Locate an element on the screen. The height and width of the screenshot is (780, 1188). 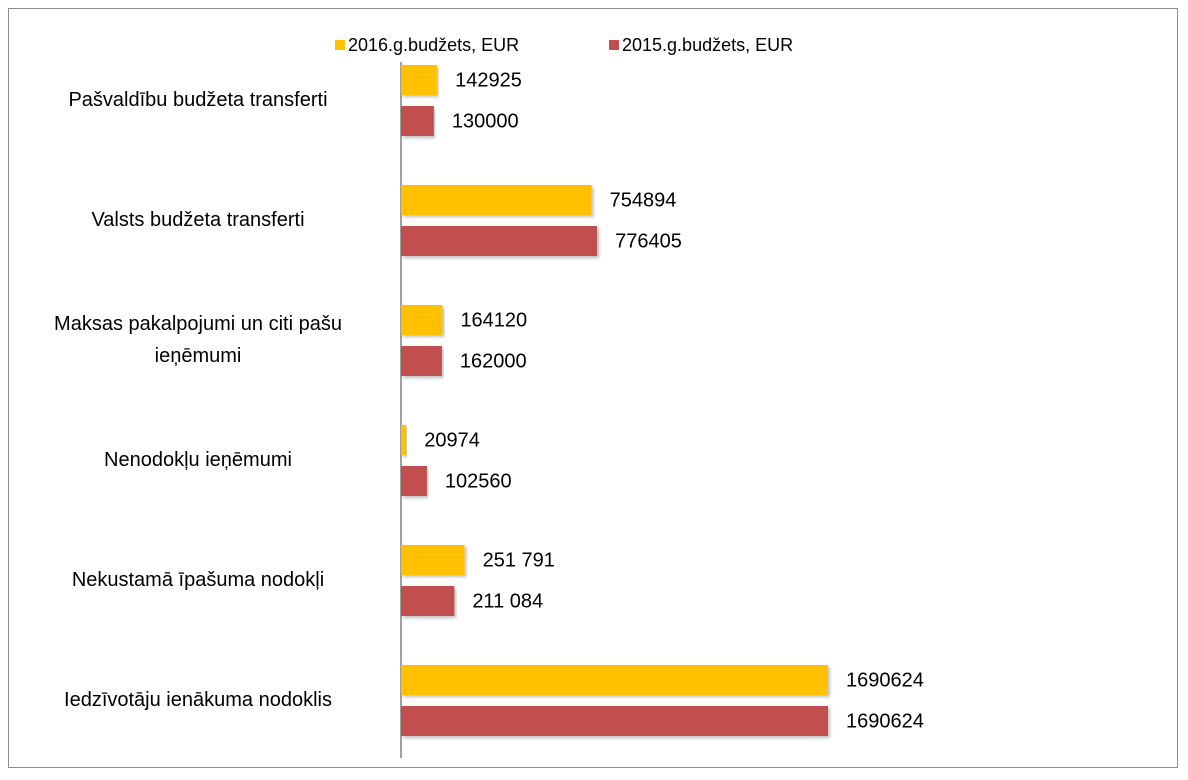
legend-label: 2015.g.budžets, EUR is located at coordinates (707, 45).